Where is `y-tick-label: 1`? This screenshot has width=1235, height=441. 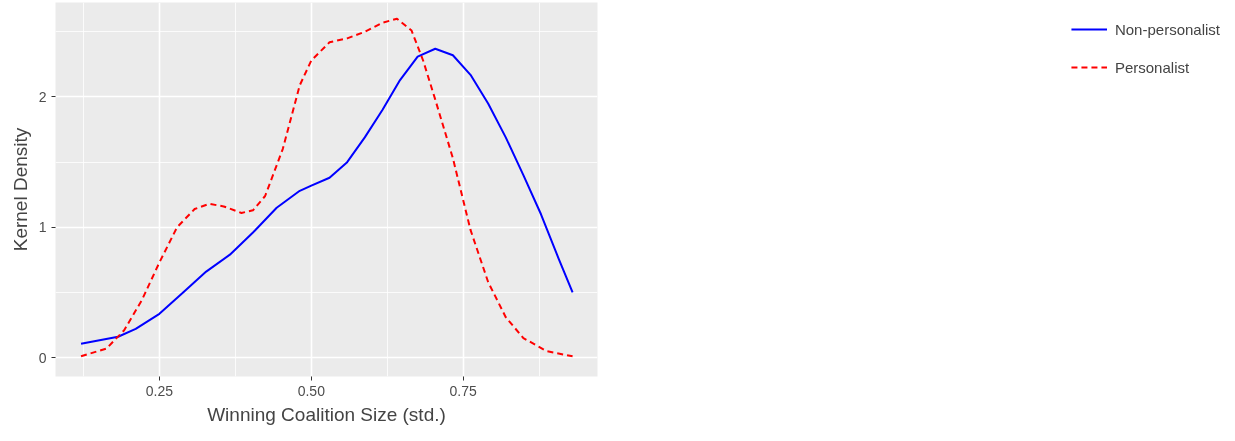 y-tick-label: 1 is located at coordinates (42, 227).